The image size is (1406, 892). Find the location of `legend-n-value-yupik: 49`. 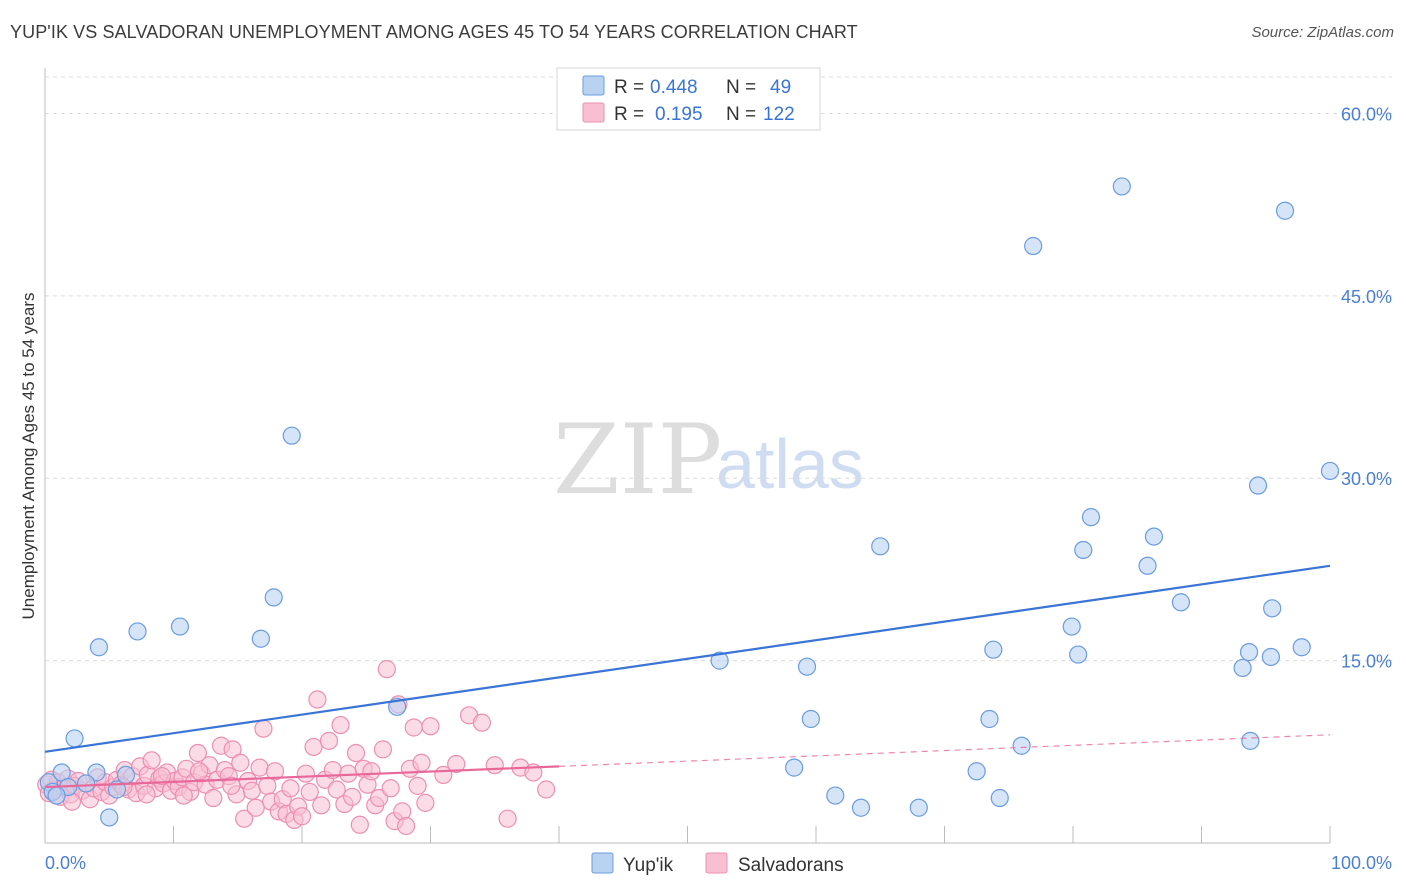

legend-n-value-yupik: 49 is located at coordinates (780, 87).